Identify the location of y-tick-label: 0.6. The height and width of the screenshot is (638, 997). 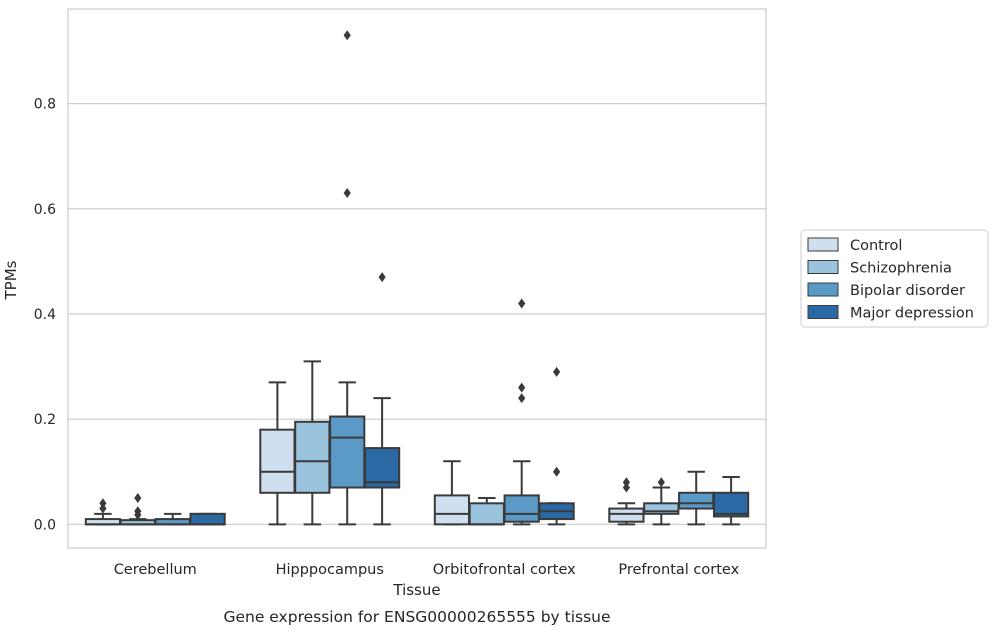
(45, 210).